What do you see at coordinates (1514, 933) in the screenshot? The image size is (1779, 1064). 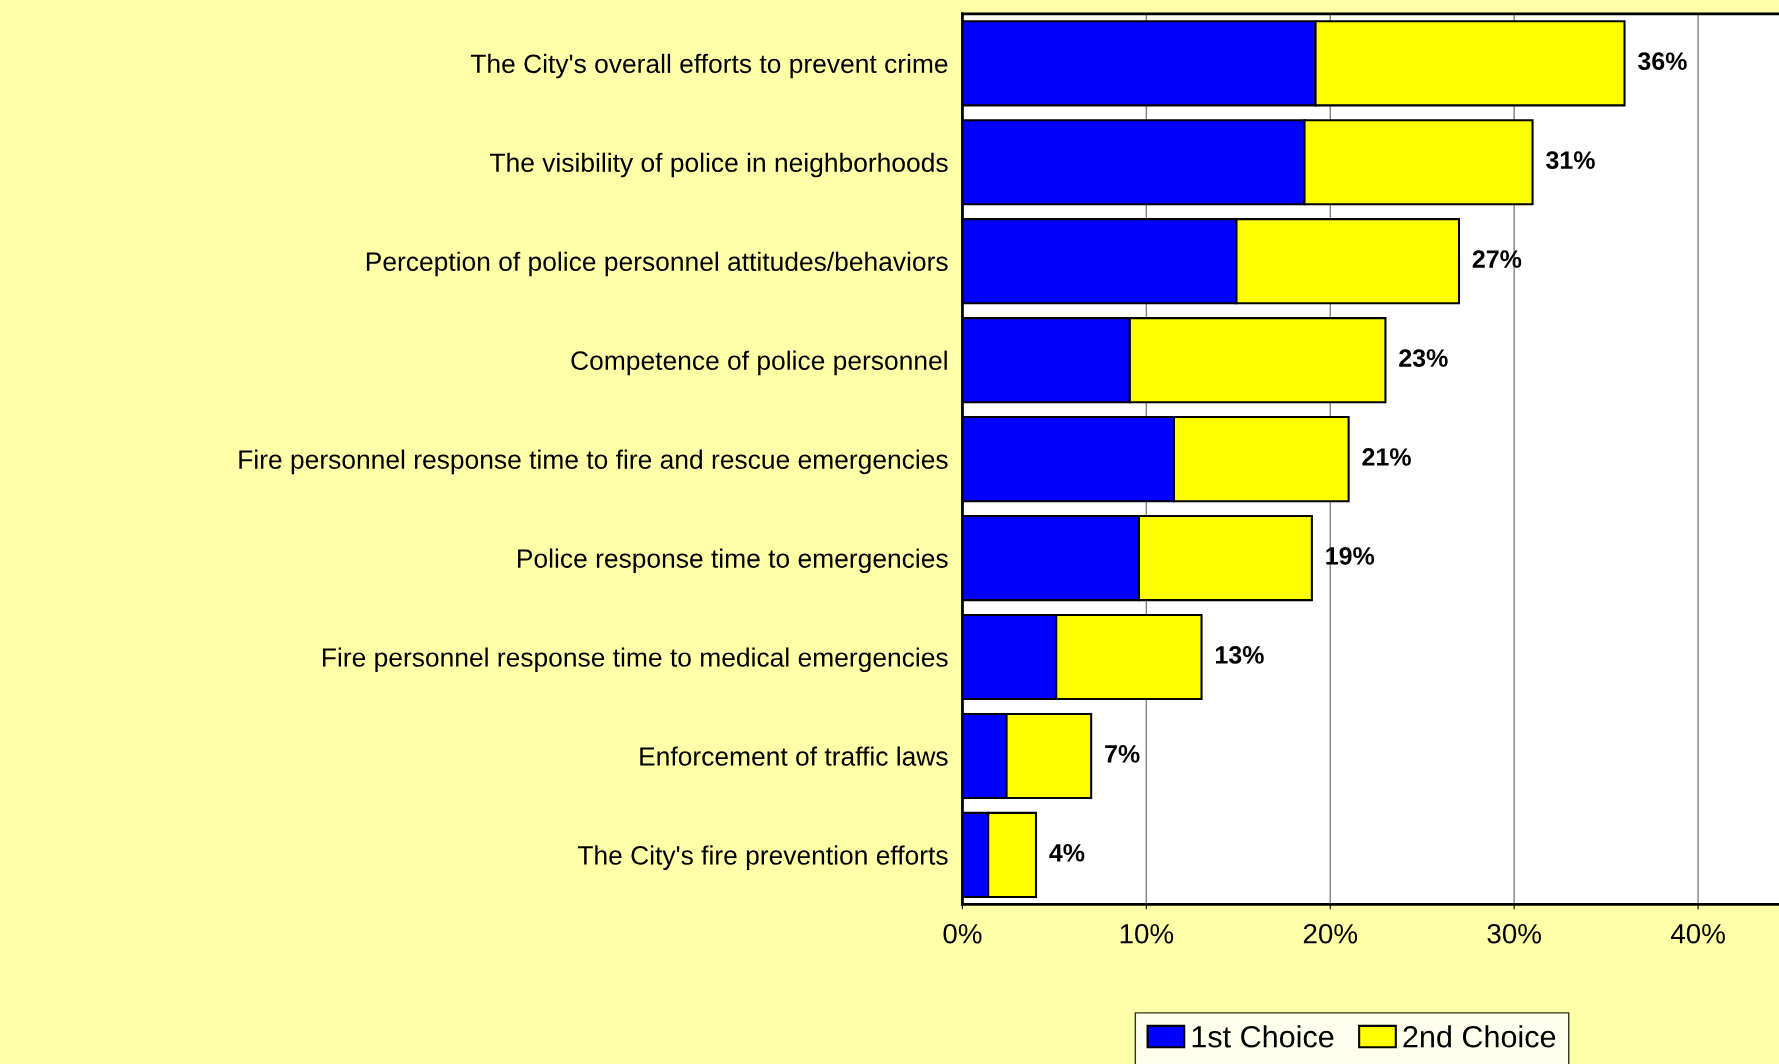 I see `x-tick-label: 30%` at bounding box center [1514, 933].